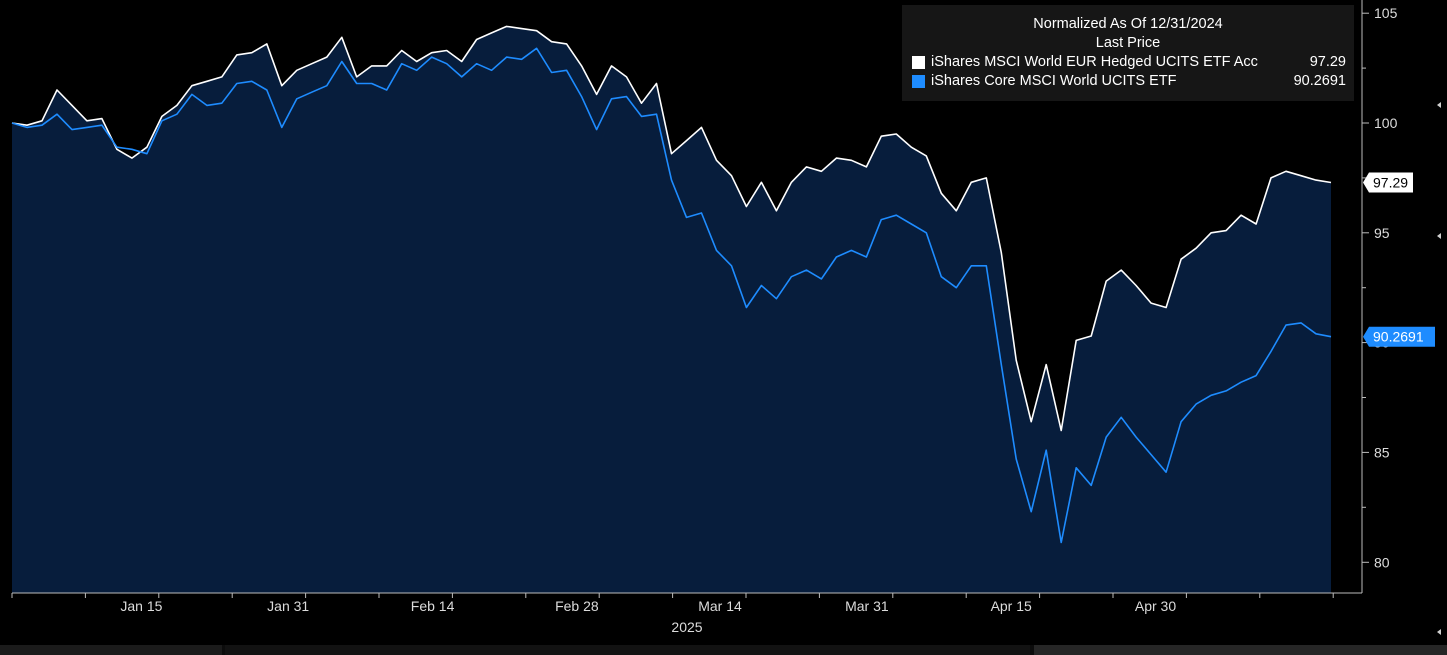  I want to click on x-tick-label: Mar 31, so click(867, 606).